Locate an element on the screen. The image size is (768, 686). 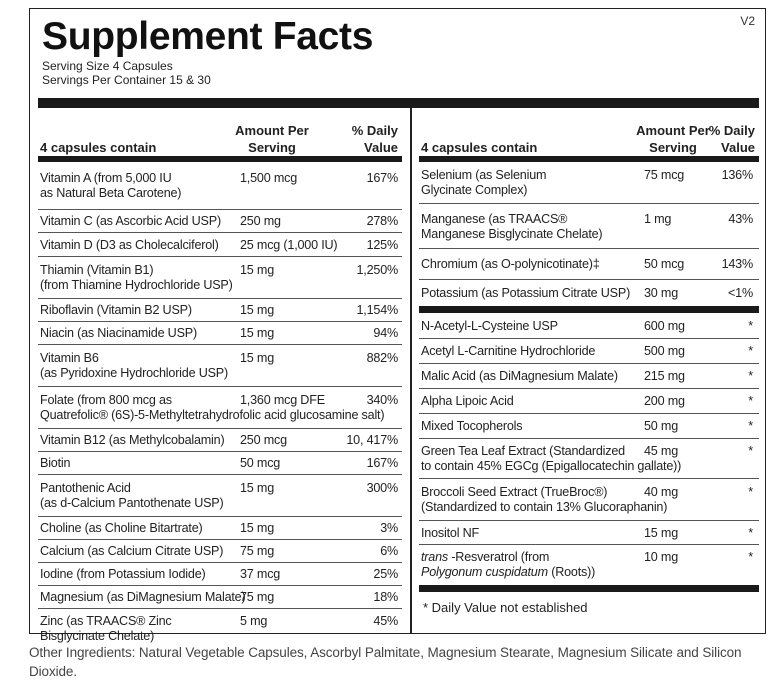
nutrient-name: Riboflavin (Vitamin B2 USP) is located at coordinates (116, 310).